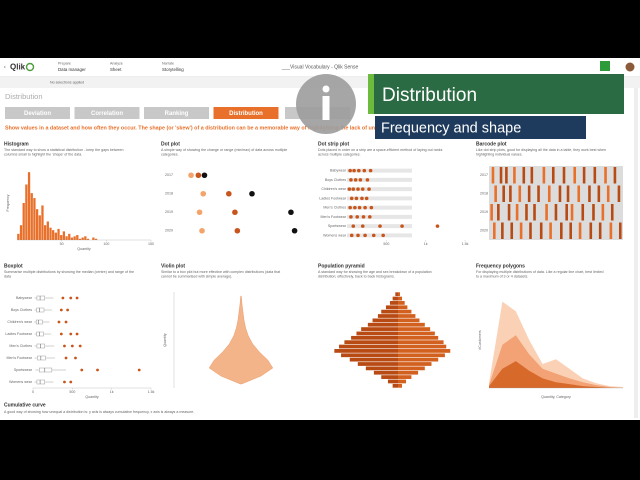 The width and height of the screenshot is (640, 480). Describe the element at coordinates (480, 127) in the screenshot. I see `subtitle-box` at that location.